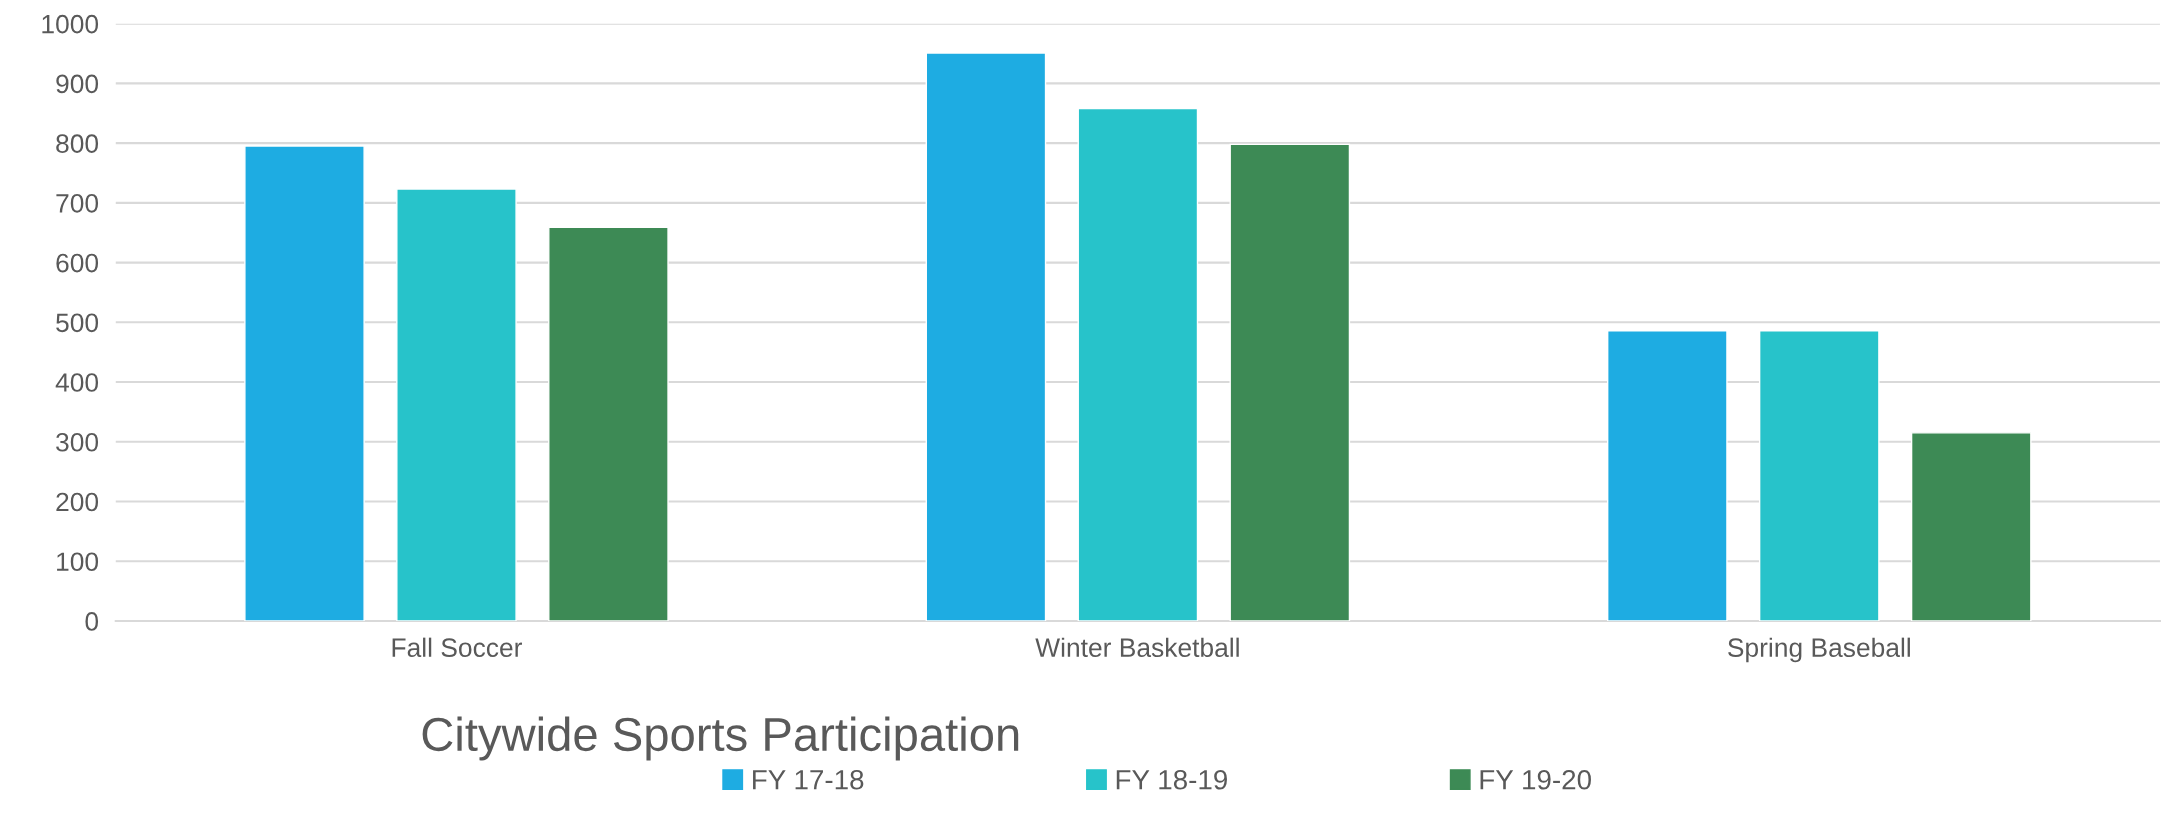 The image size is (2184, 816). I want to click on y-tick-label: 200, so click(77, 502).